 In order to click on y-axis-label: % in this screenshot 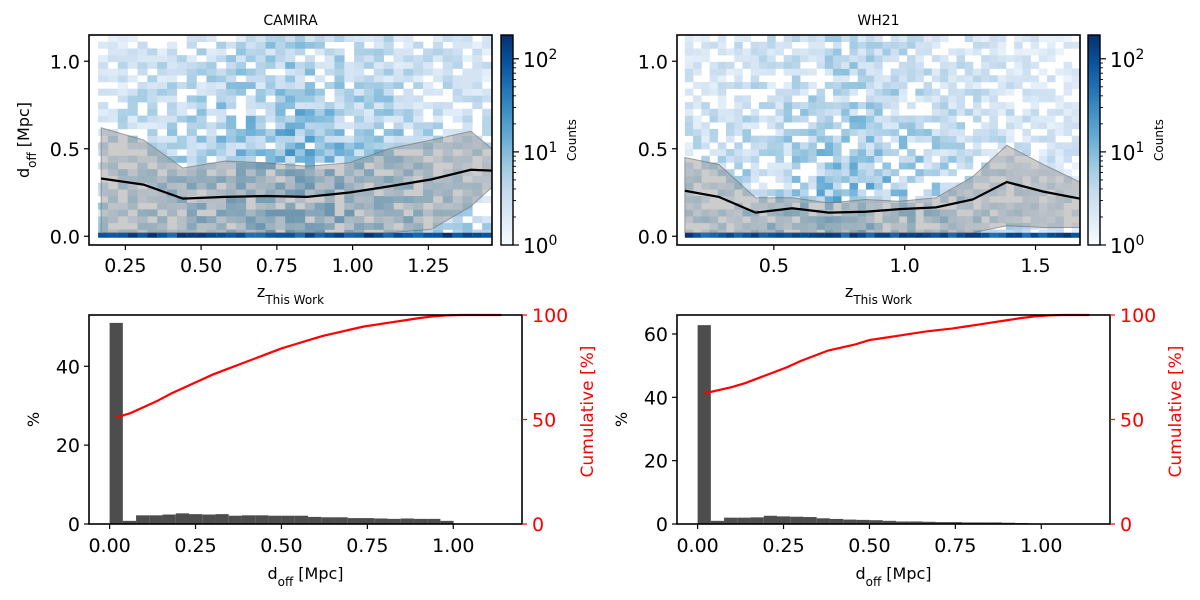, I will do `click(621, 419)`.